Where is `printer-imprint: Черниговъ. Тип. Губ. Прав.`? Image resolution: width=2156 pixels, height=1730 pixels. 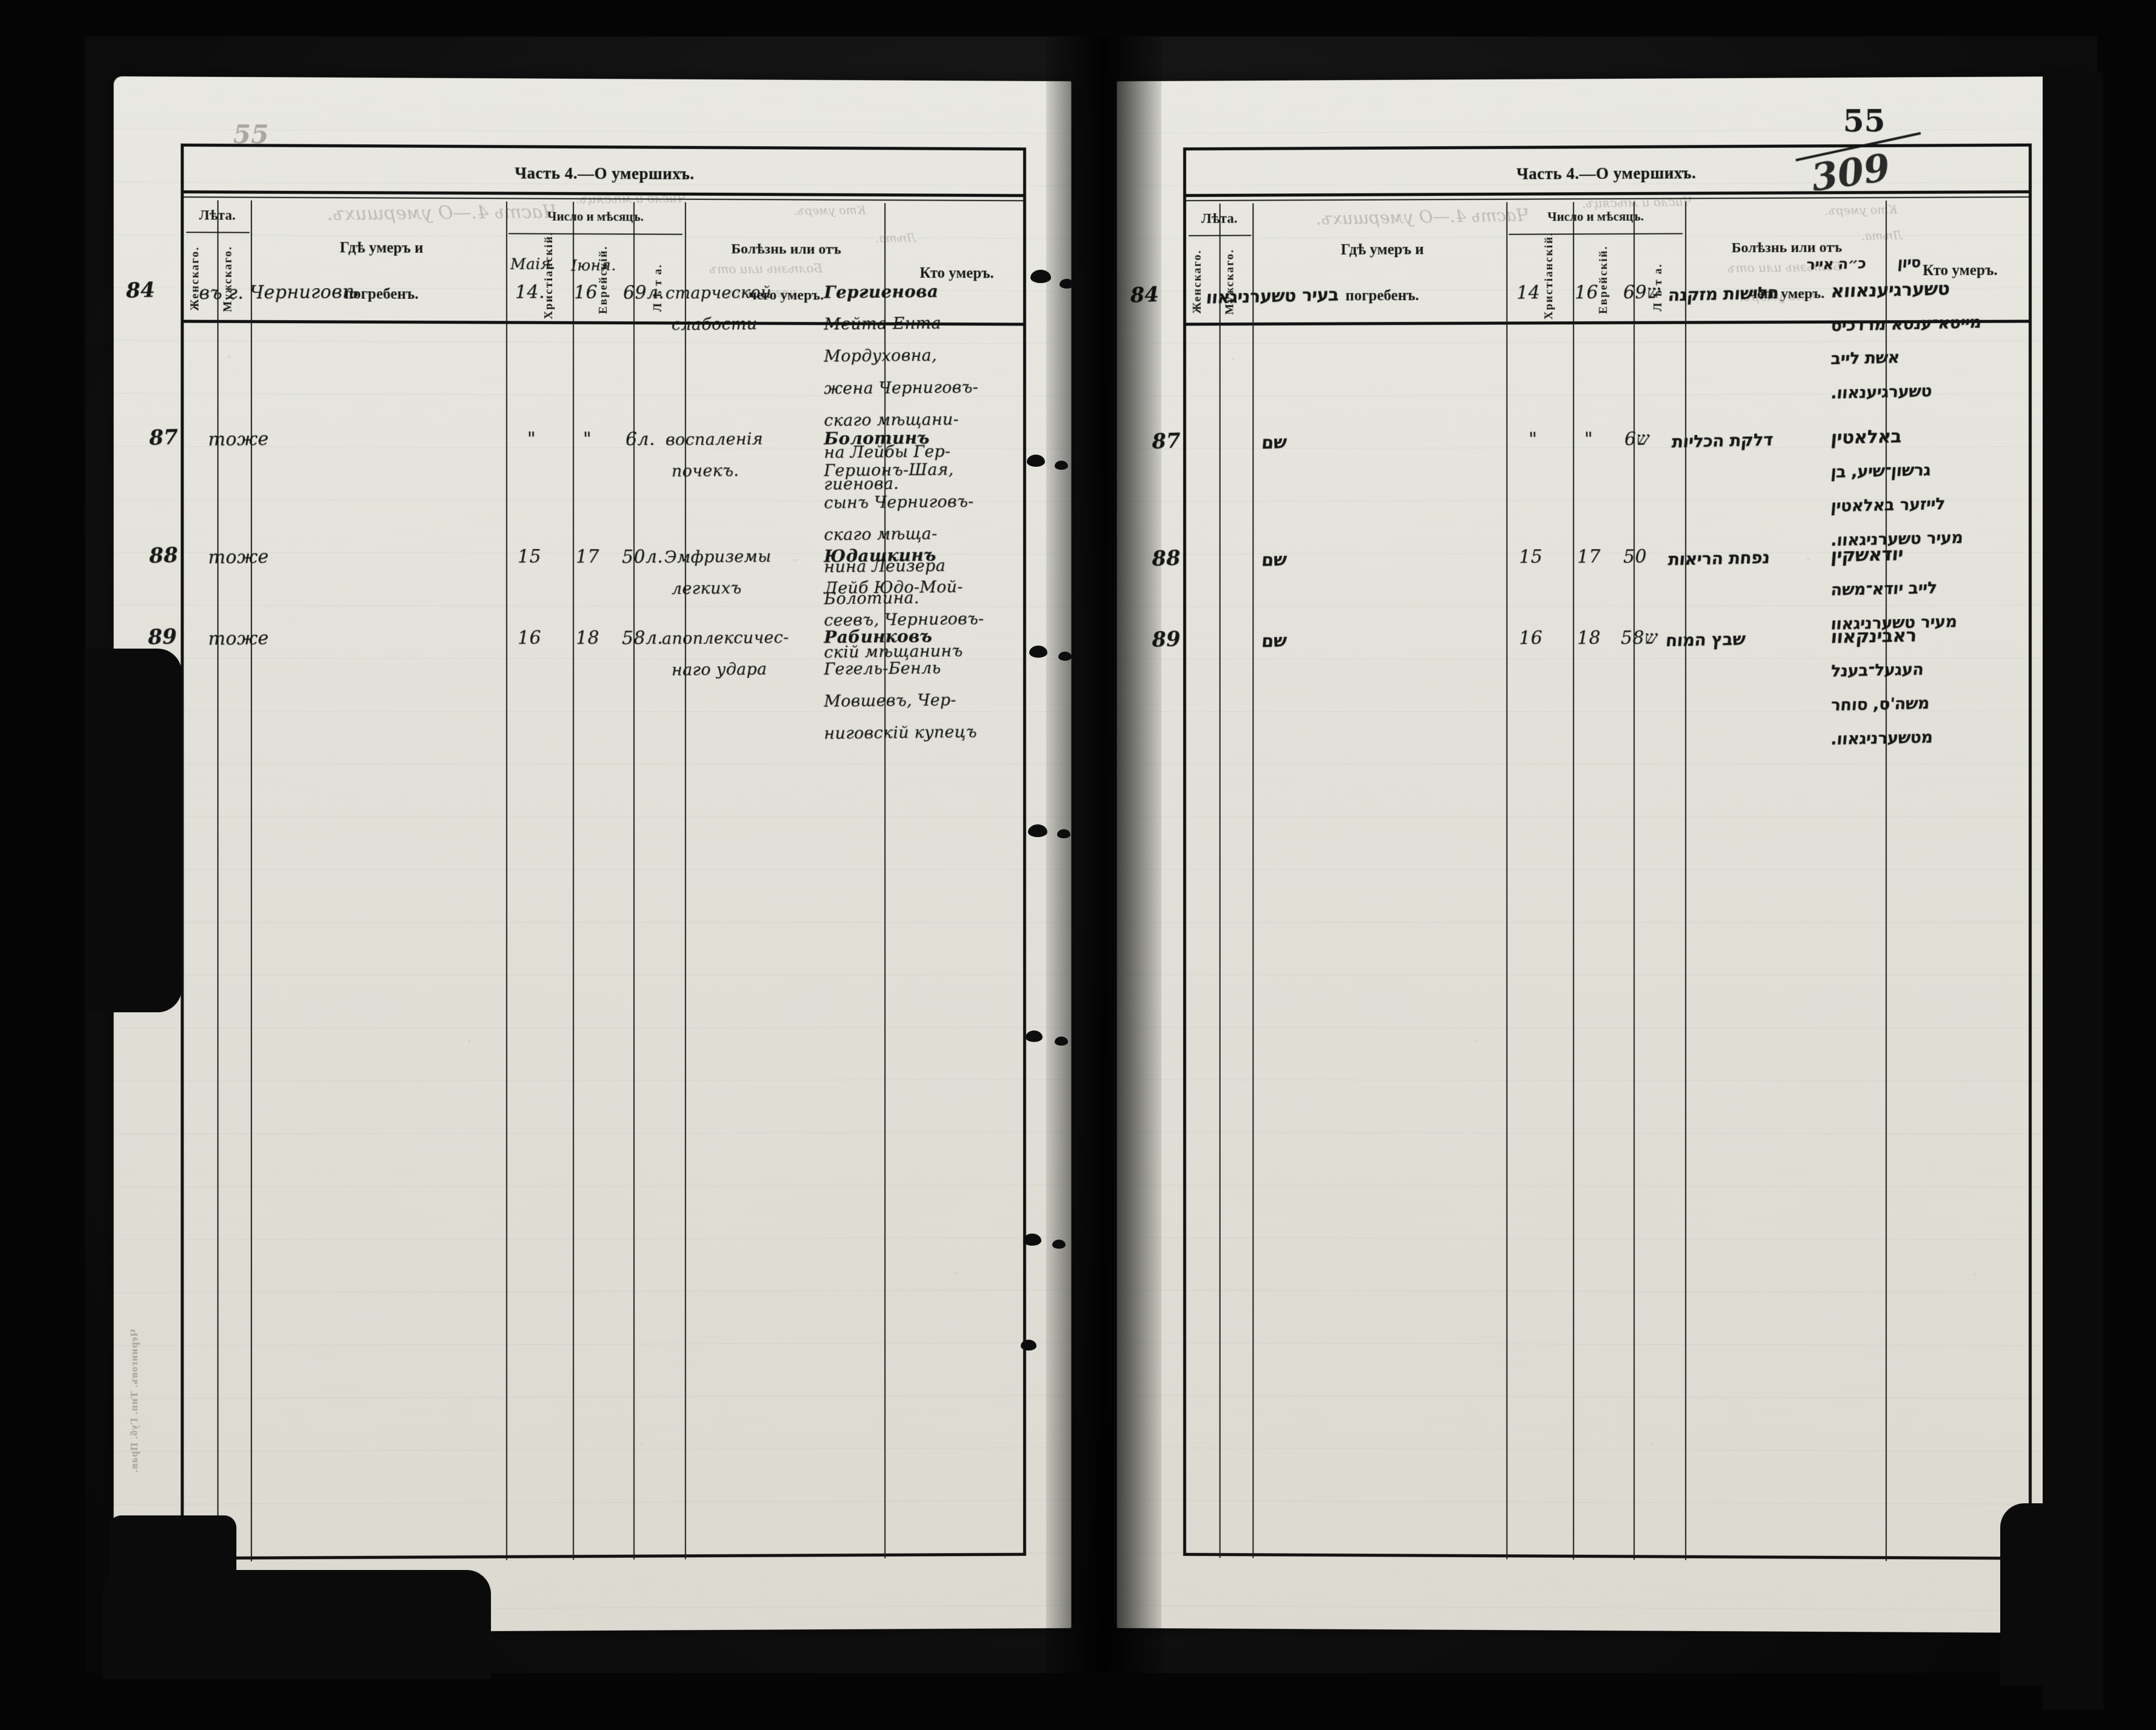 printer-imprint: Черниговъ. Тип. Губ. Прав. is located at coordinates (2057, 1395).